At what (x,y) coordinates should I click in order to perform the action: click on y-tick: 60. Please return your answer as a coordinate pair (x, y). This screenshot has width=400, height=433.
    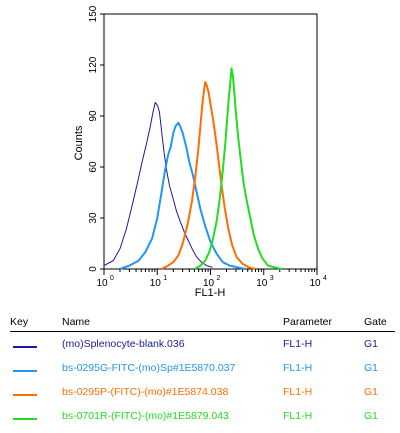
    Looking at the image, I should click on (96, 167).